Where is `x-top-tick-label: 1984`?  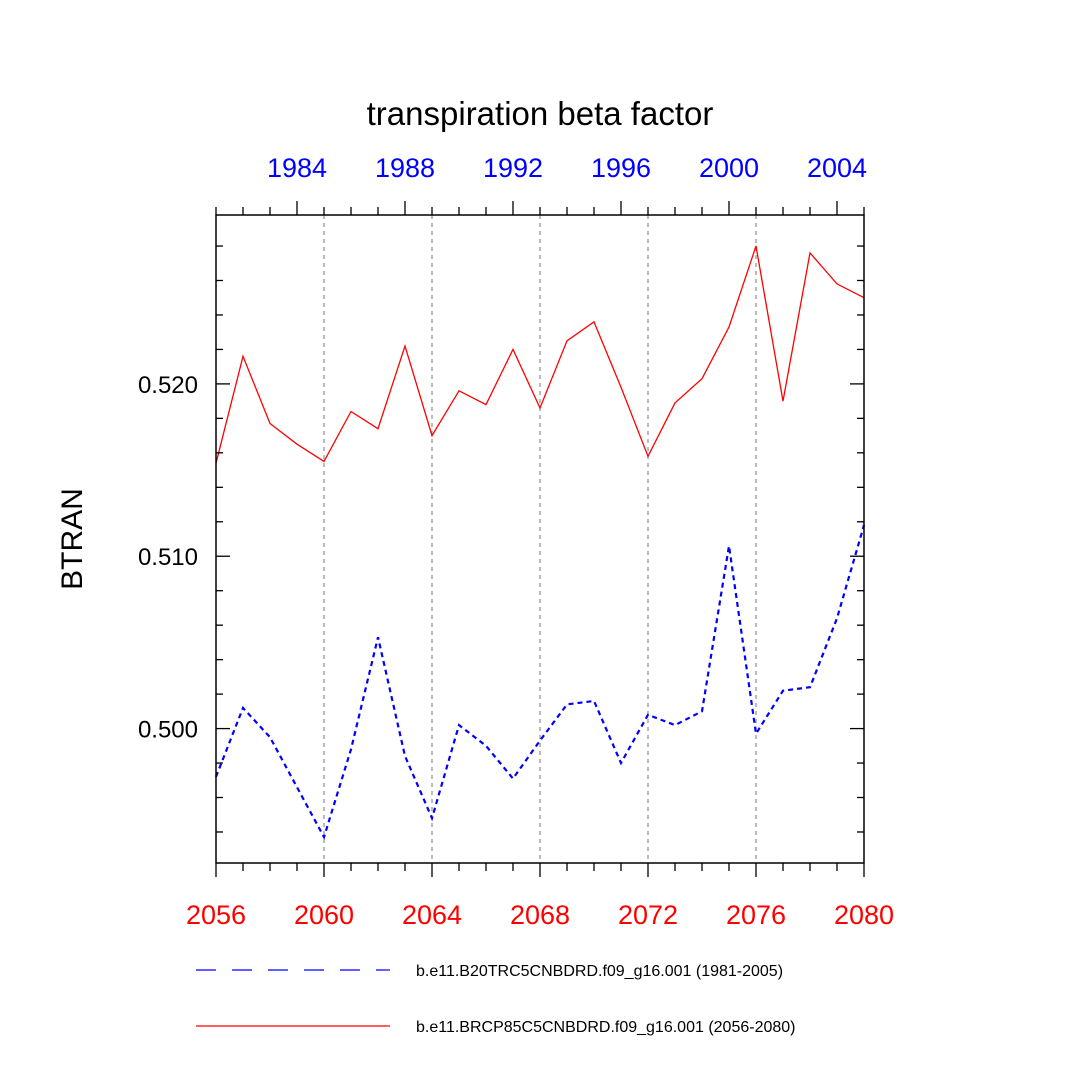 x-top-tick-label: 1984 is located at coordinates (297, 168).